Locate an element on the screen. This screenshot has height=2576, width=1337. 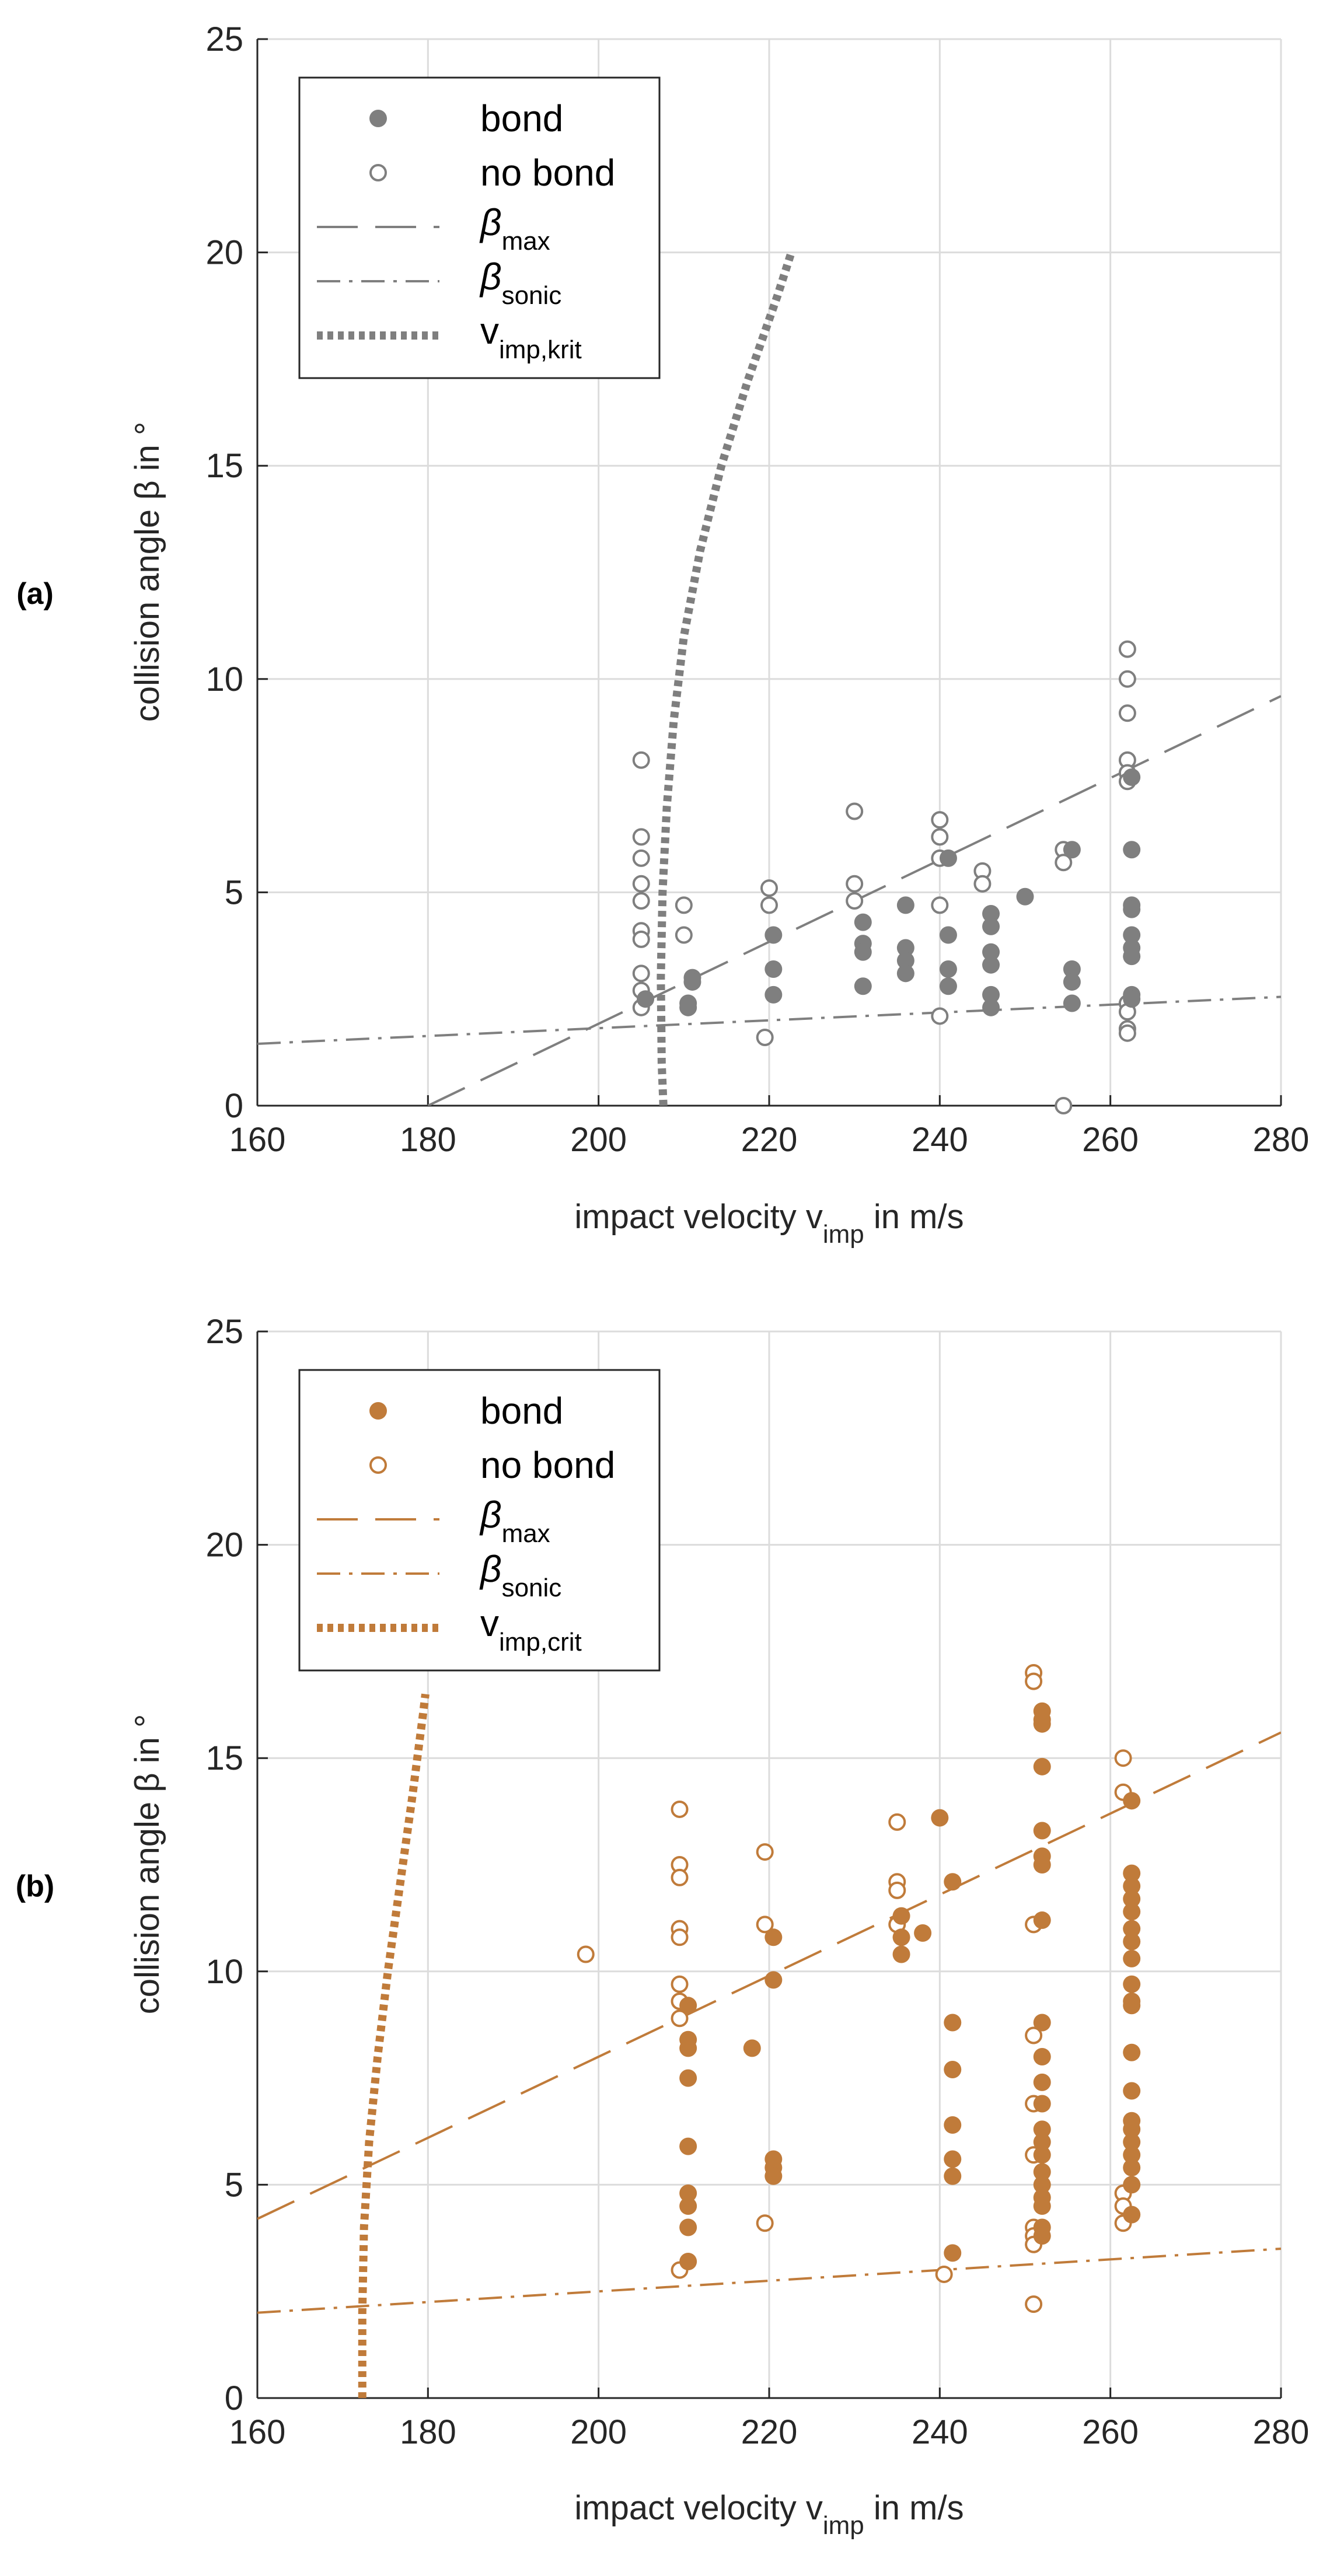
x-tick-label: 160 is located at coordinates (257, 2432).